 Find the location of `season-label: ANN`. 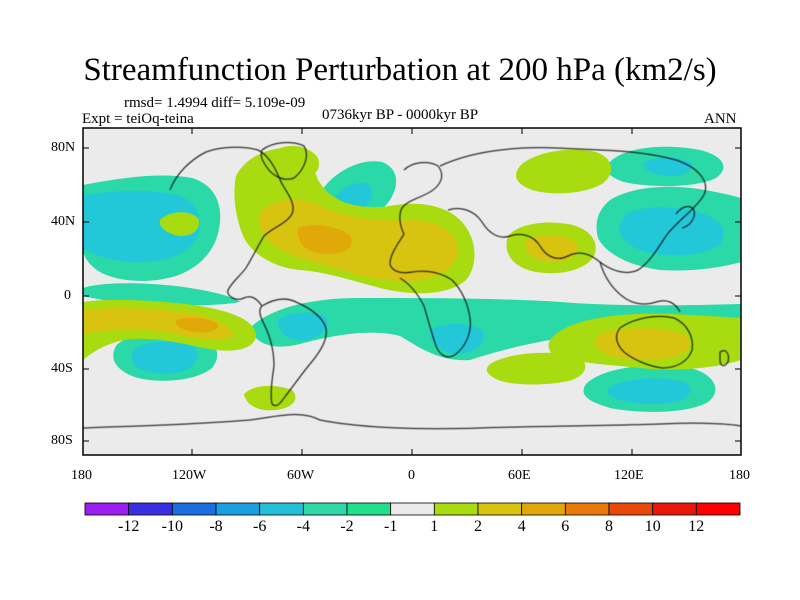

season-label: ANN is located at coordinates (720, 119).